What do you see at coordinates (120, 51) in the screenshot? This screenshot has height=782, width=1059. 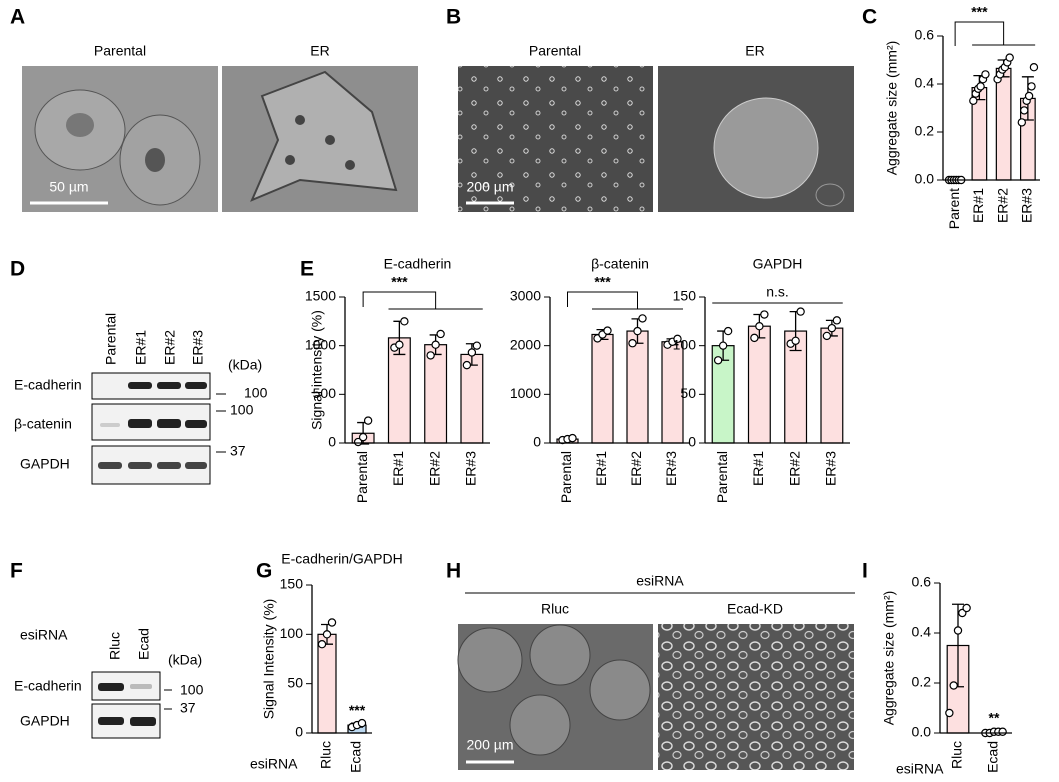 I see `image-label: Parental` at bounding box center [120, 51].